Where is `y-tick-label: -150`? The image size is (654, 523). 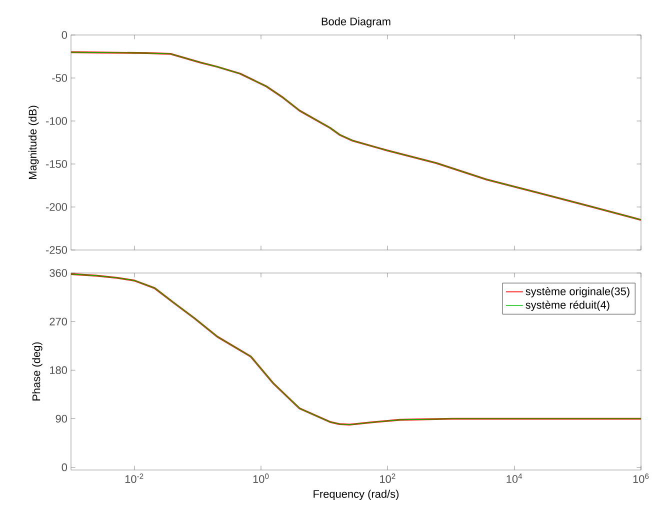
y-tick-label: -150 is located at coordinates (57, 164).